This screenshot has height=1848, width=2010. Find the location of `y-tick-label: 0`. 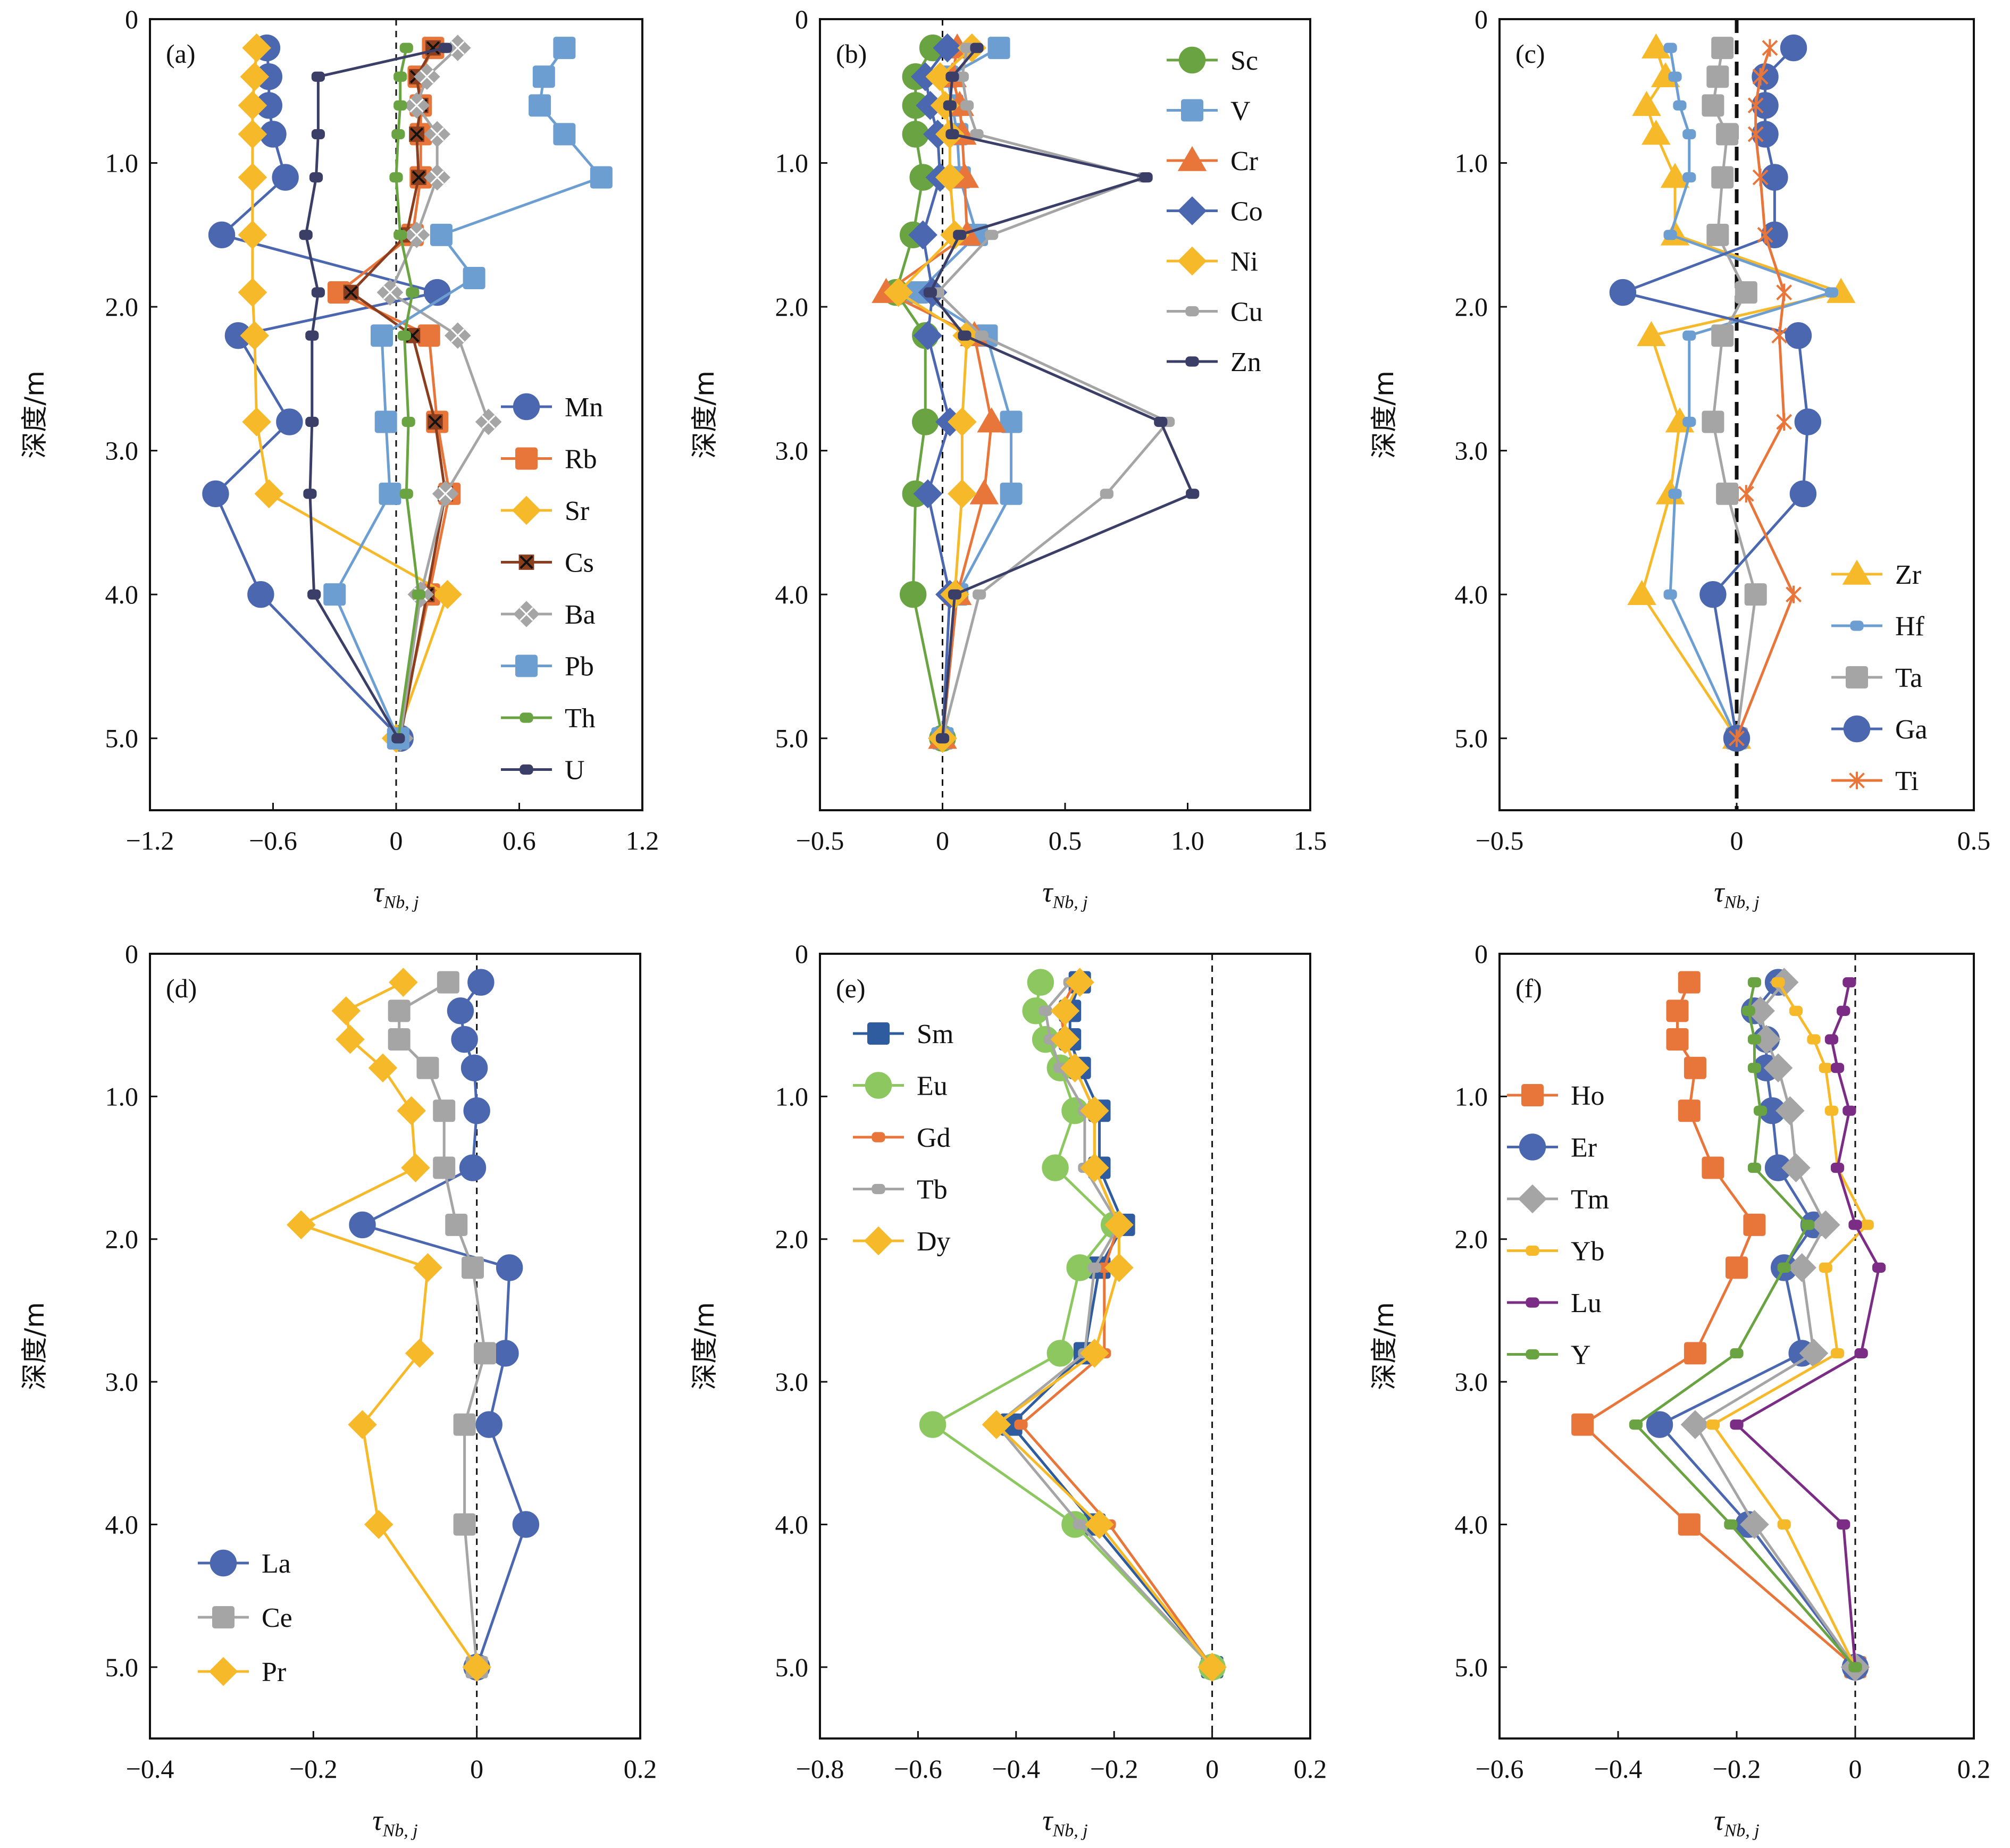

y-tick-label: 0 is located at coordinates (1482, 954).